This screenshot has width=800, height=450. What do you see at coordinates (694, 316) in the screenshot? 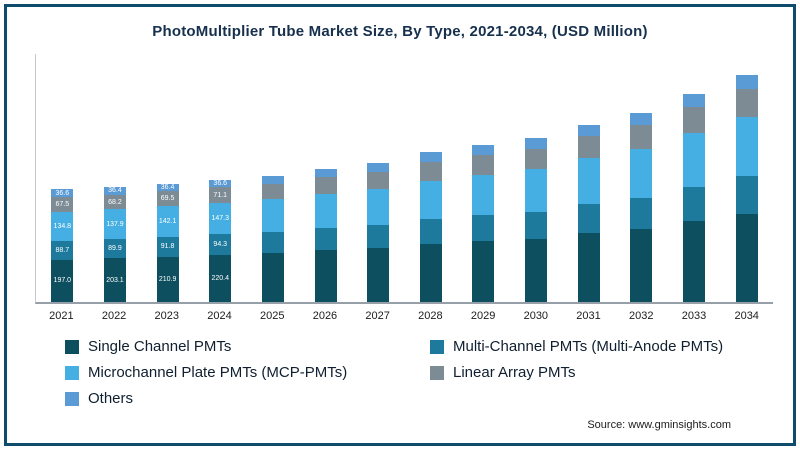
I see `x-axis-label-2033: 2033` at bounding box center [694, 316].